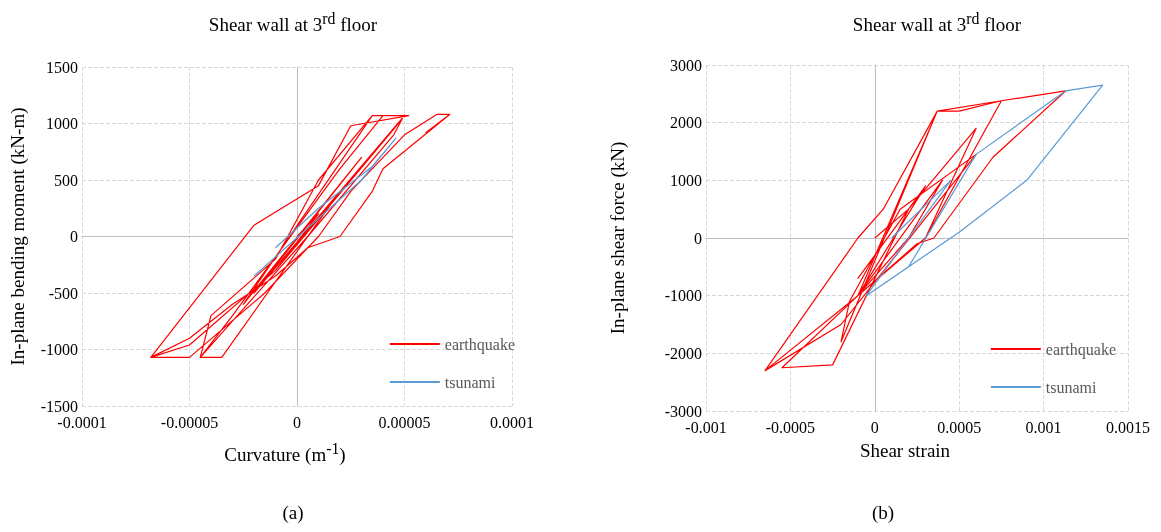 The height and width of the screenshot is (532, 1161). I want to click on x-axis-title: Shear strain, so click(905, 451).